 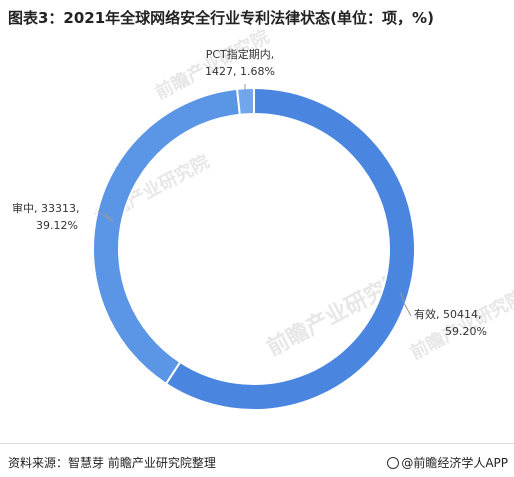 What do you see at coordinates (466, 331) in the screenshot?
I see `data-label-1-line-2: 59.20%` at bounding box center [466, 331].